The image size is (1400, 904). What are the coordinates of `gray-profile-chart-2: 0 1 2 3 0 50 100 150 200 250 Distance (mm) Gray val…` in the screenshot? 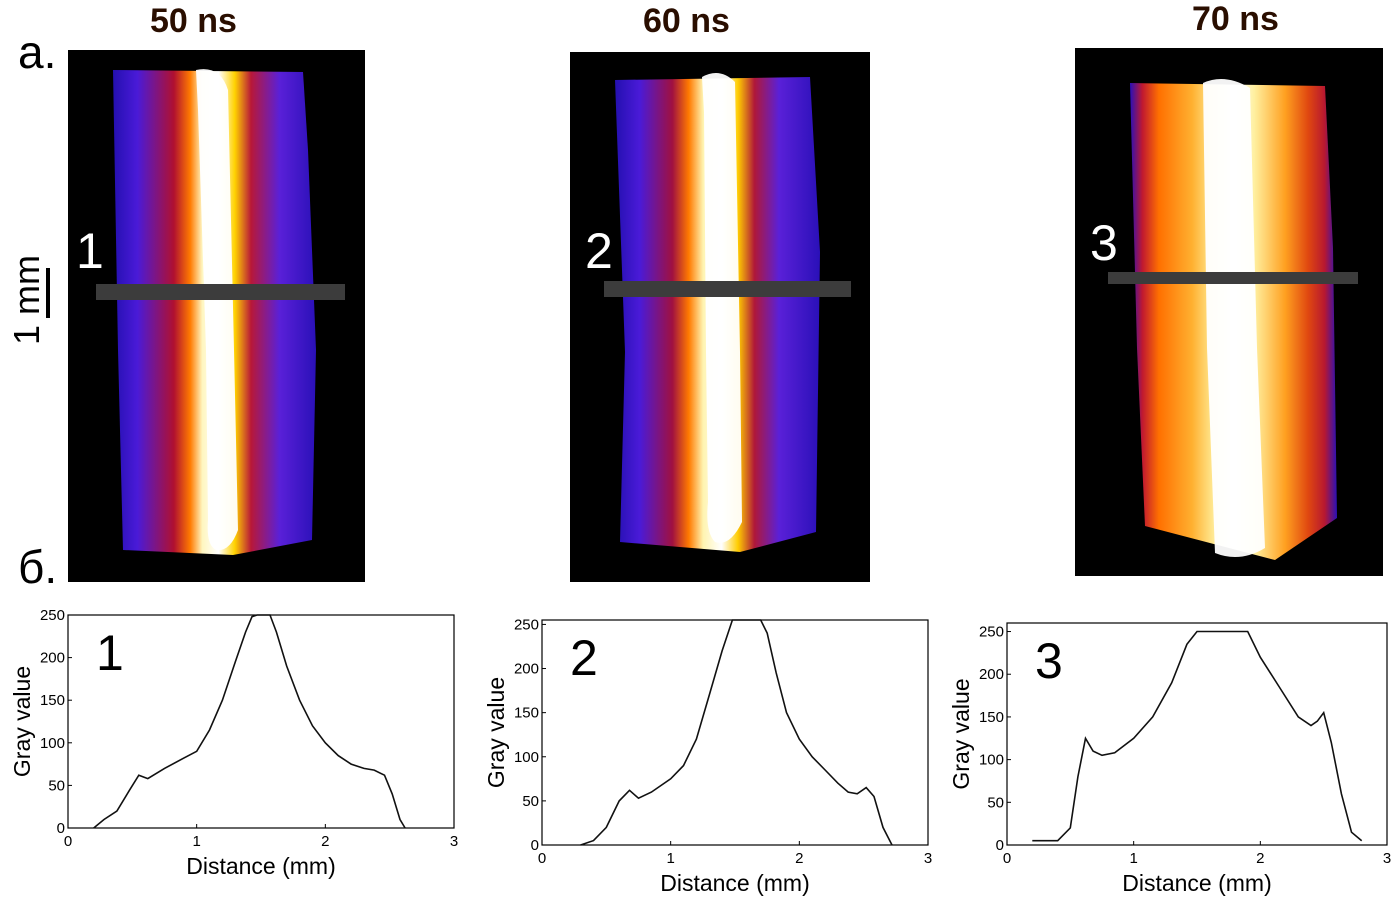 It's located at (707, 756).